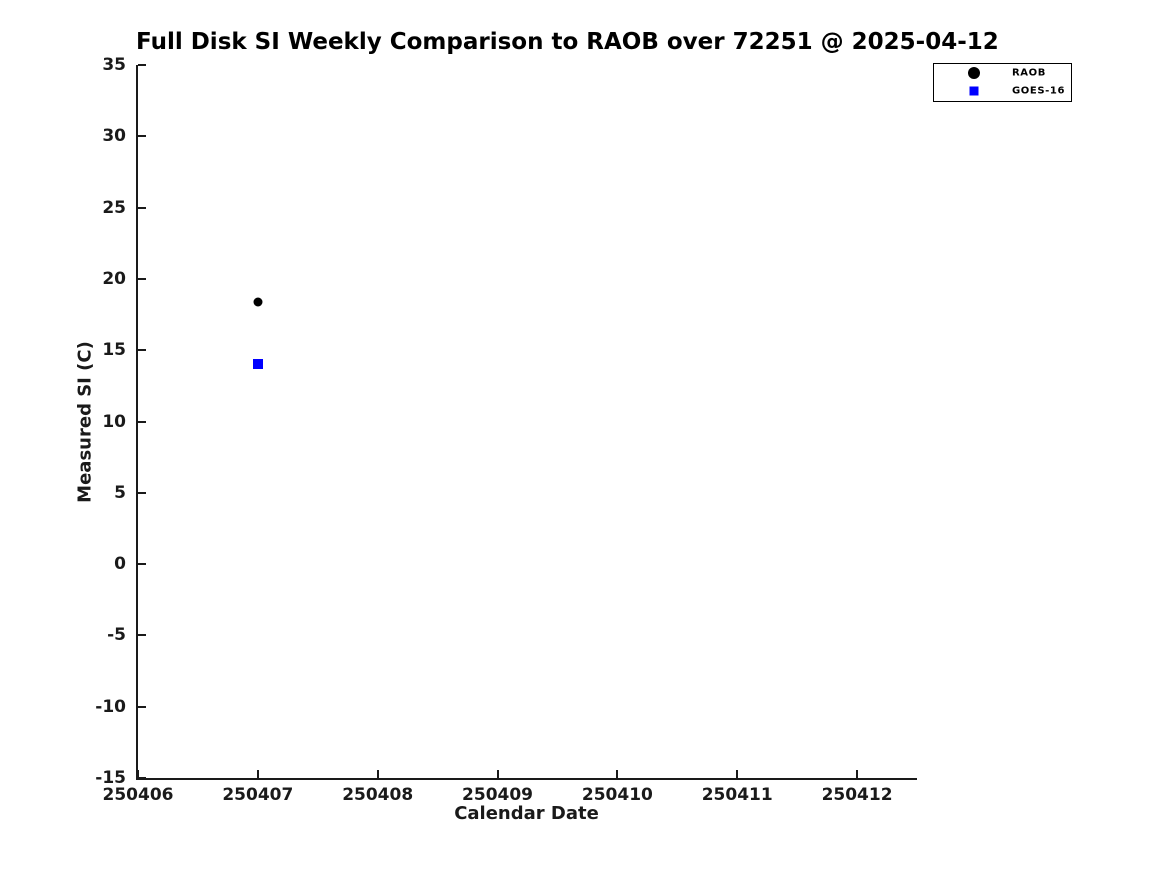  What do you see at coordinates (114, 65) in the screenshot?
I see `y-tick-label: 35` at bounding box center [114, 65].